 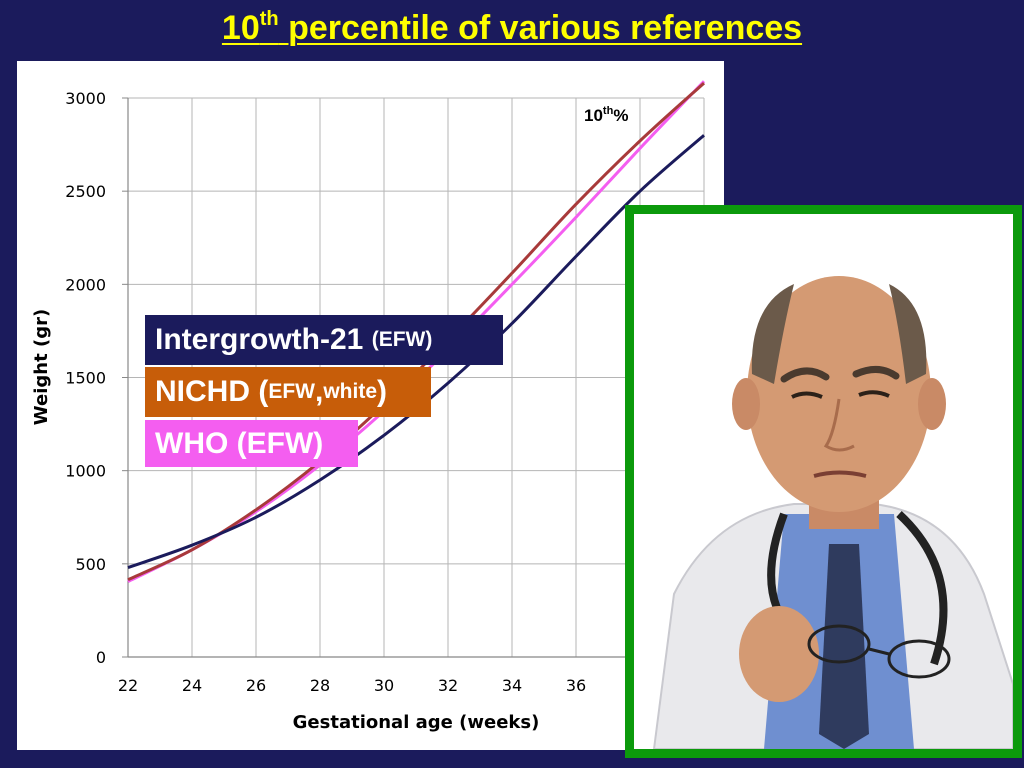 I want to click on legend-nichd: NICHD (EFW, white), so click(x=288, y=392).